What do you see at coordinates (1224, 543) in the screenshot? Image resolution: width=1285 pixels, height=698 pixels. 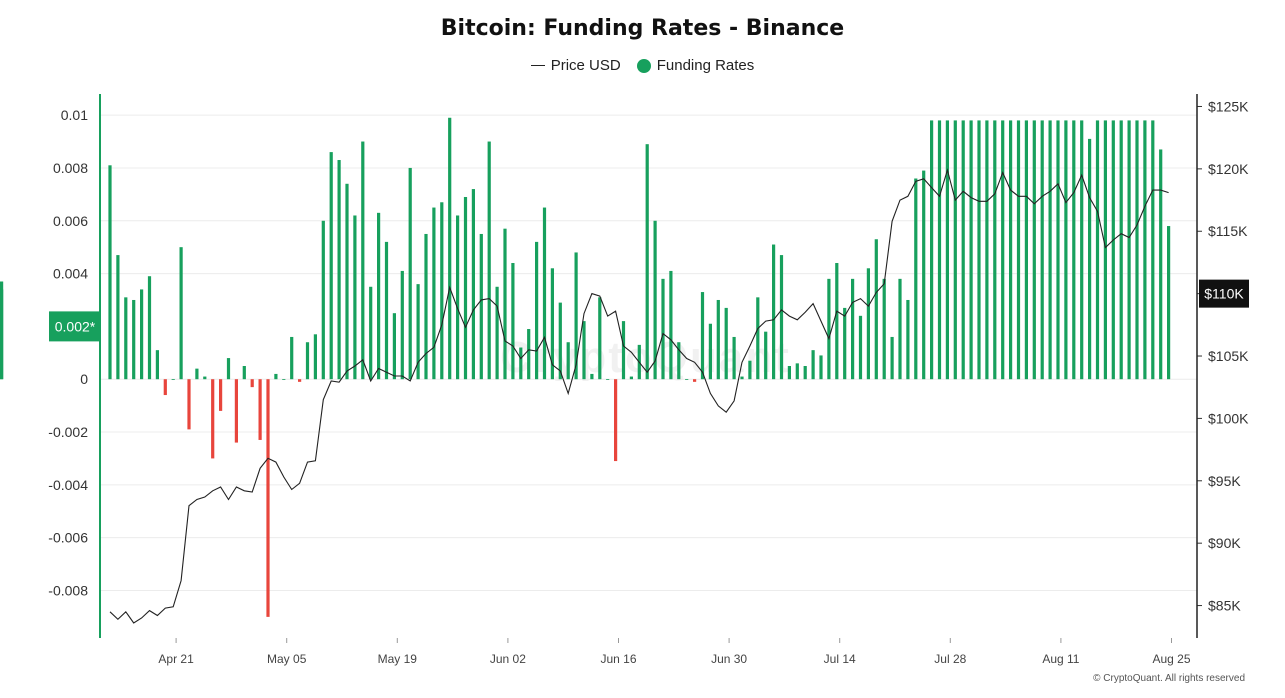 I see `y-right-tick-label: $90K` at bounding box center [1224, 543].